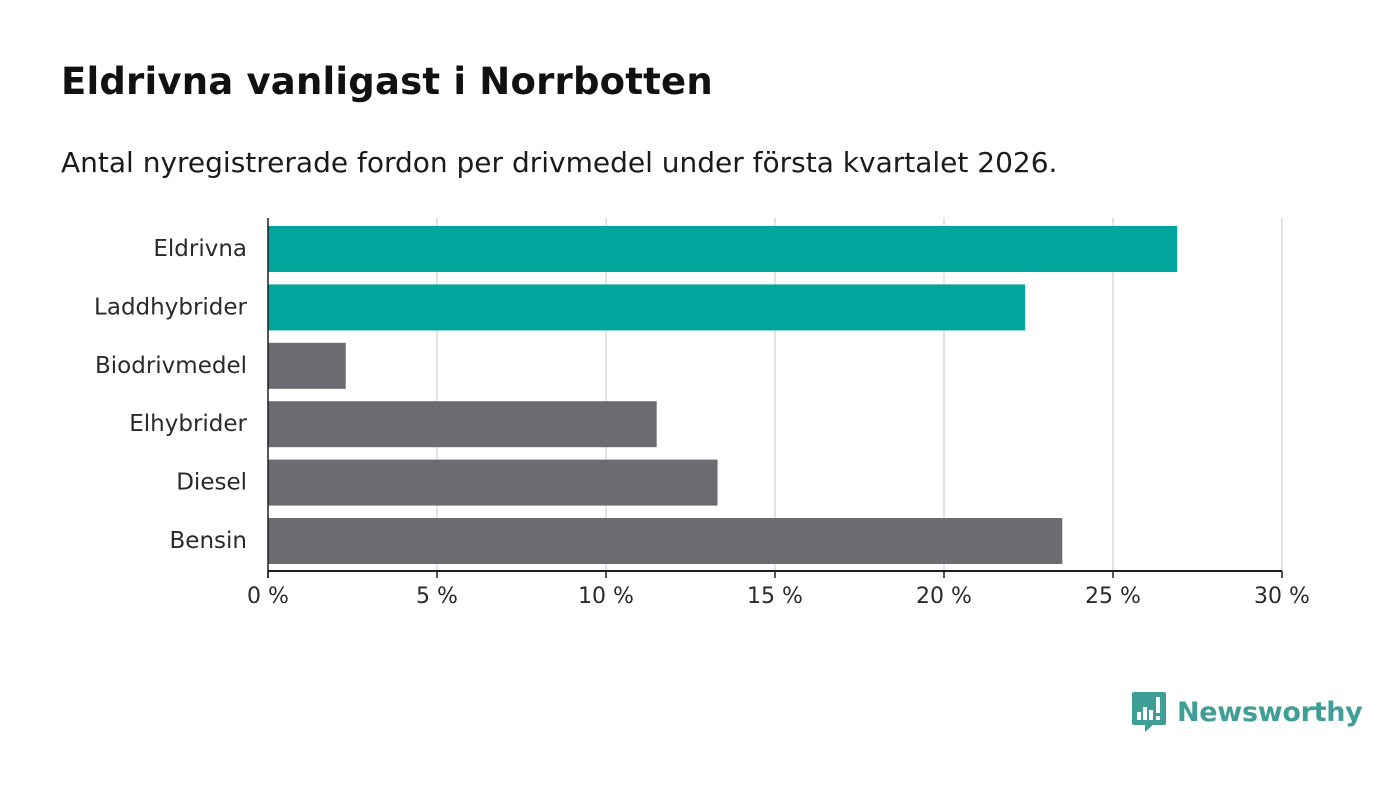 The height and width of the screenshot is (793, 1400). Describe the element at coordinates (200, 249) in the screenshot. I see `category-label: Eldrivna` at that location.